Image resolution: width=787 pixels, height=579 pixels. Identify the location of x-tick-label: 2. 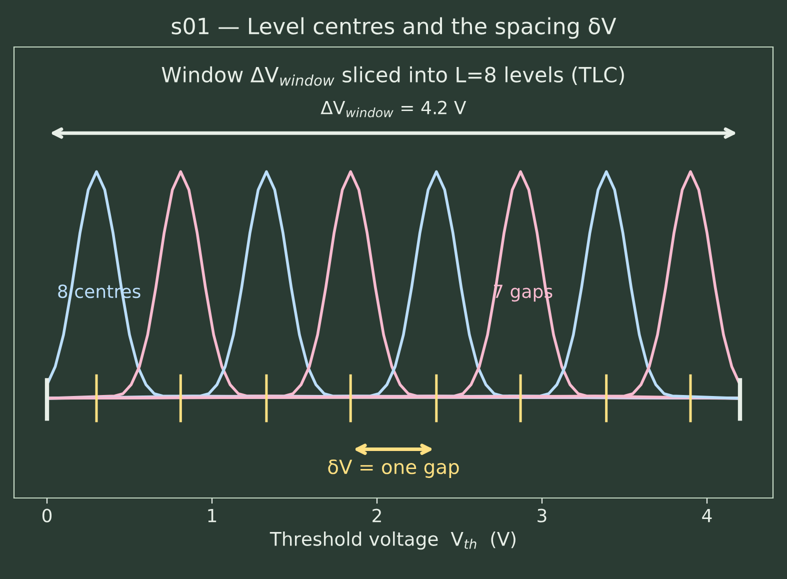
(376, 515).